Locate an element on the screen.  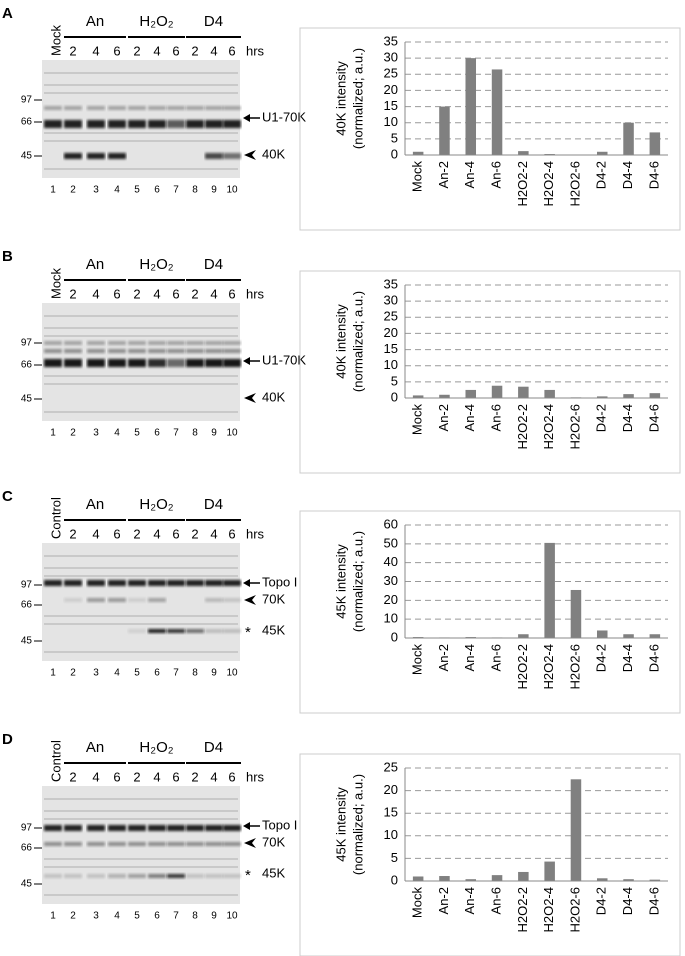
x-tick-label: An-2 is located at coordinates (443, 417).